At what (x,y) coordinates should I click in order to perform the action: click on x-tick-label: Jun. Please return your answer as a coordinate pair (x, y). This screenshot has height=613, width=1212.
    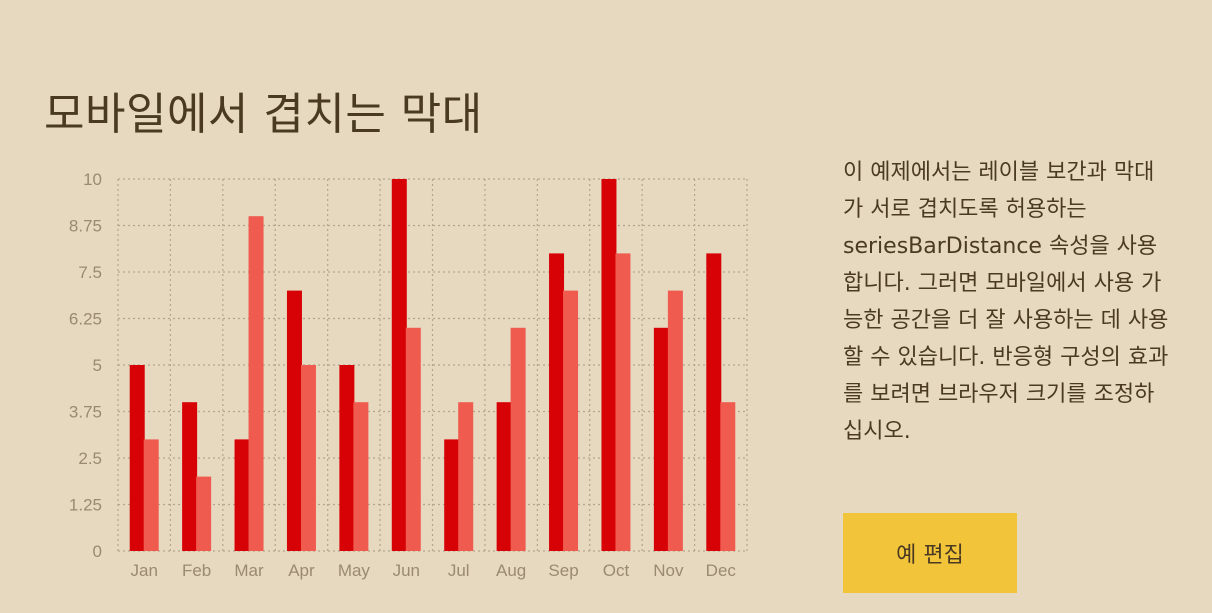
    Looking at the image, I should click on (406, 570).